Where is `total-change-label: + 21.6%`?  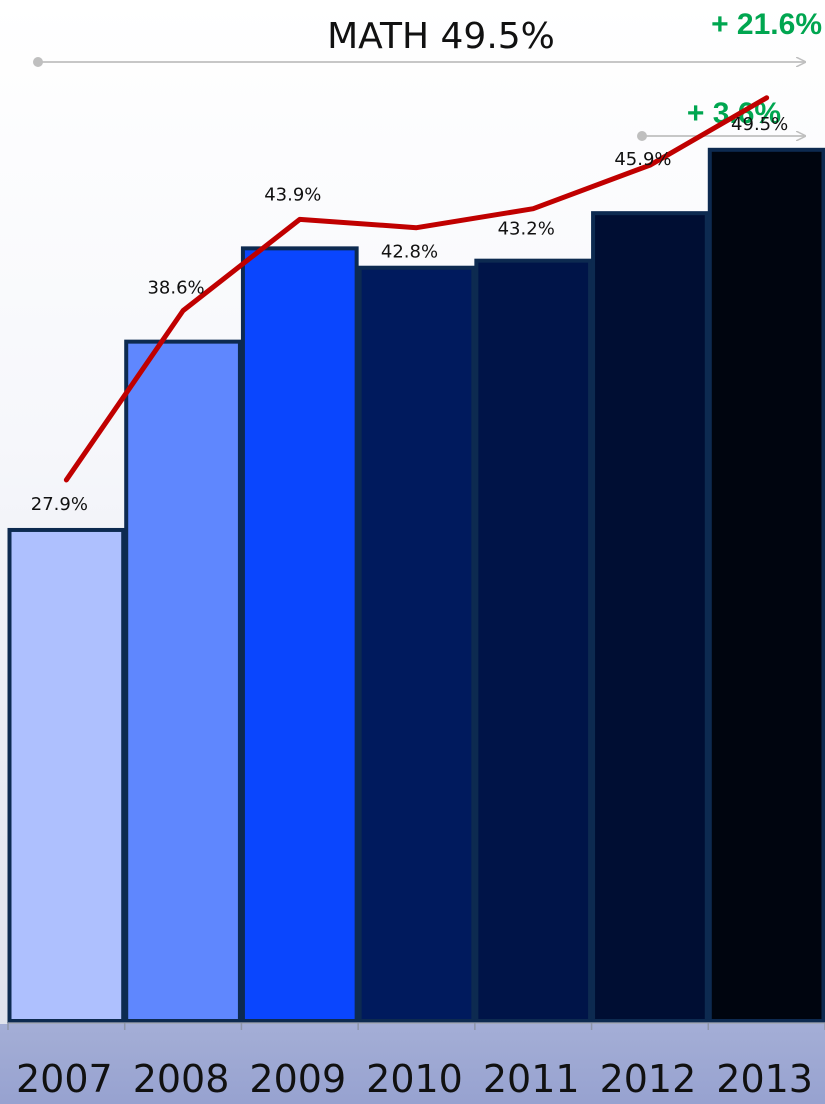
total-change-label: + 21.6% is located at coordinates (766, 24).